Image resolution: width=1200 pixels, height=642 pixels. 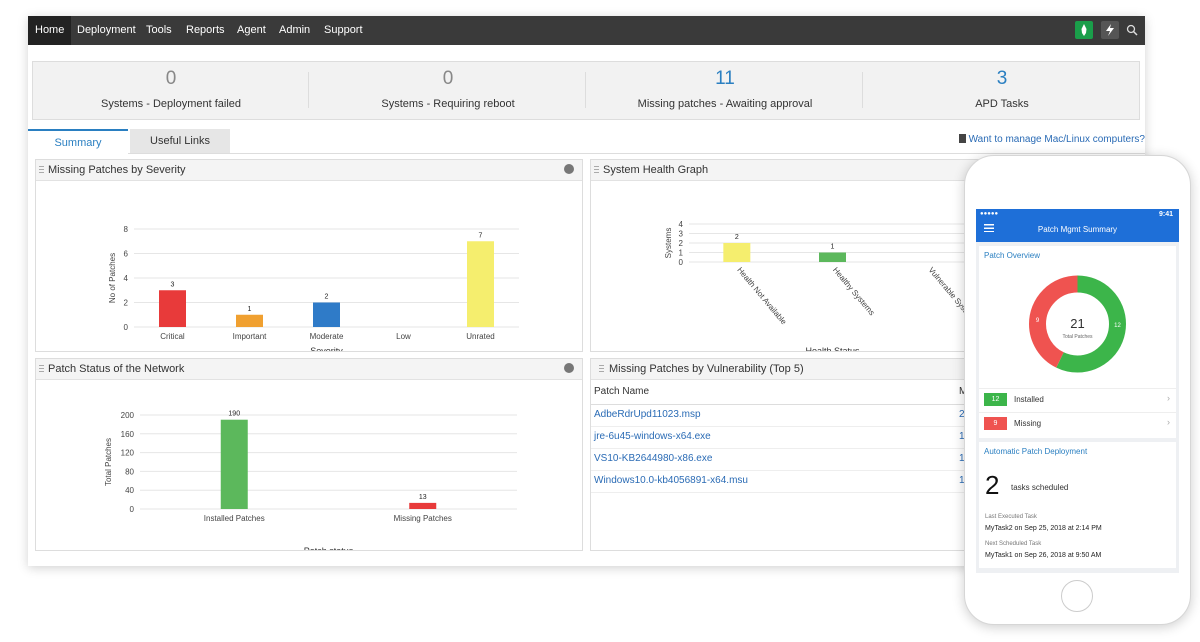 What do you see at coordinates (108, 462) in the screenshot?
I see `y-axis-label: Total Patches` at bounding box center [108, 462].